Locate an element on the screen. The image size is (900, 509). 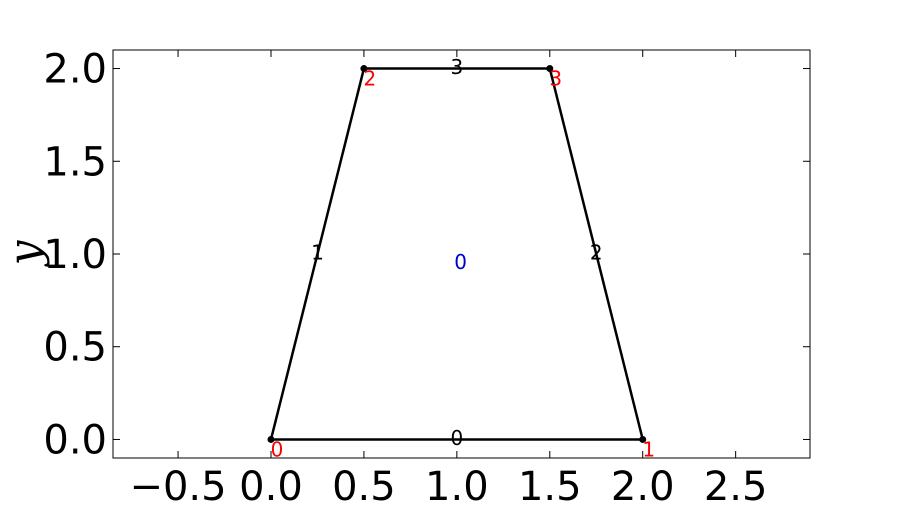
node-label: 1 is located at coordinates (648, 449).